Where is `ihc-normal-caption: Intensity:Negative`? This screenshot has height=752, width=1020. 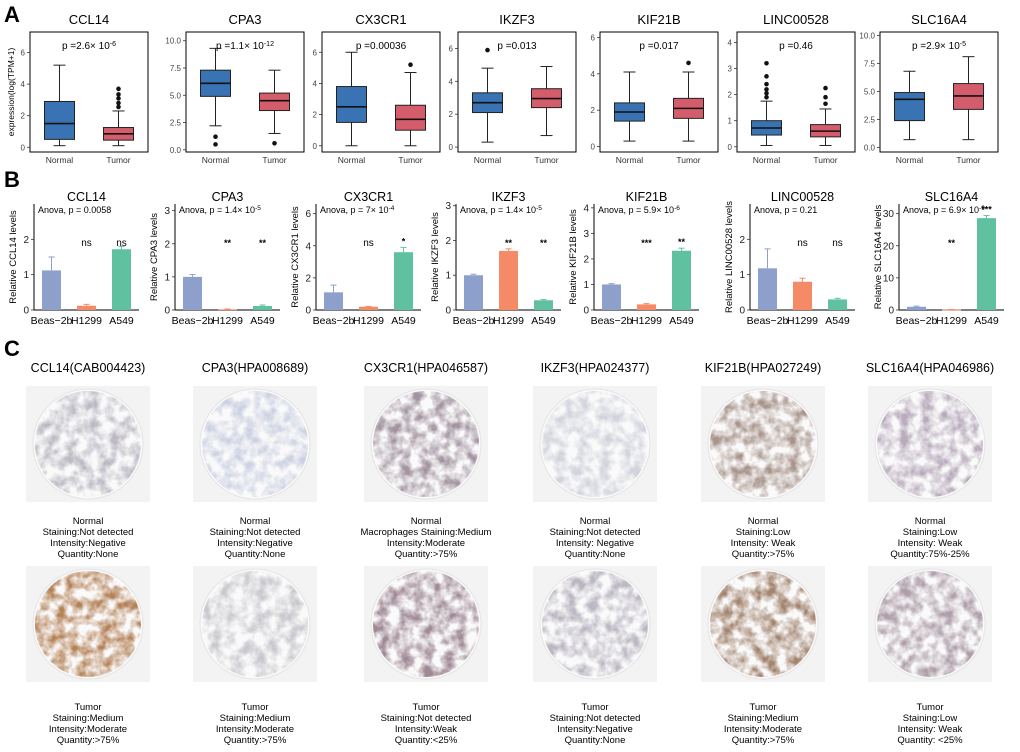
ihc-normal-caption: Intensity:Negative is located at coordinates (255, 543).